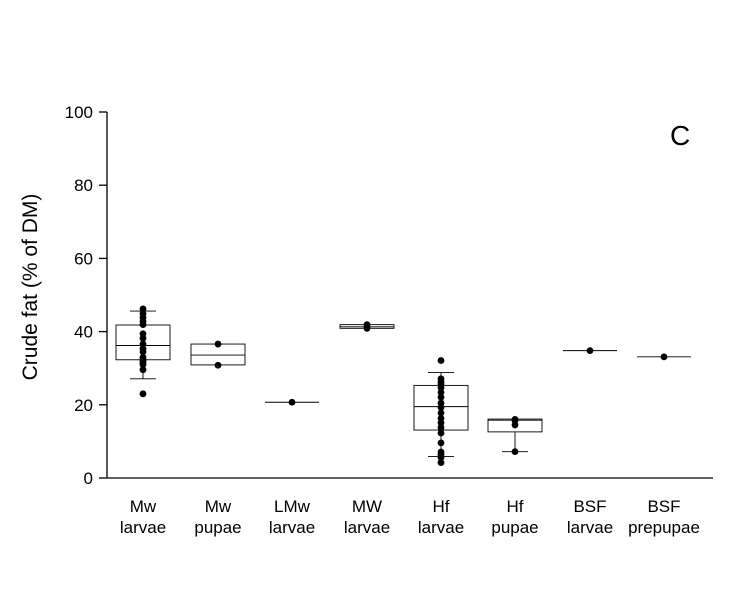 This screenshot has height=598, width=730. I want to click on y-axis-label: Crude fat (% of DM), so click(30, 287).